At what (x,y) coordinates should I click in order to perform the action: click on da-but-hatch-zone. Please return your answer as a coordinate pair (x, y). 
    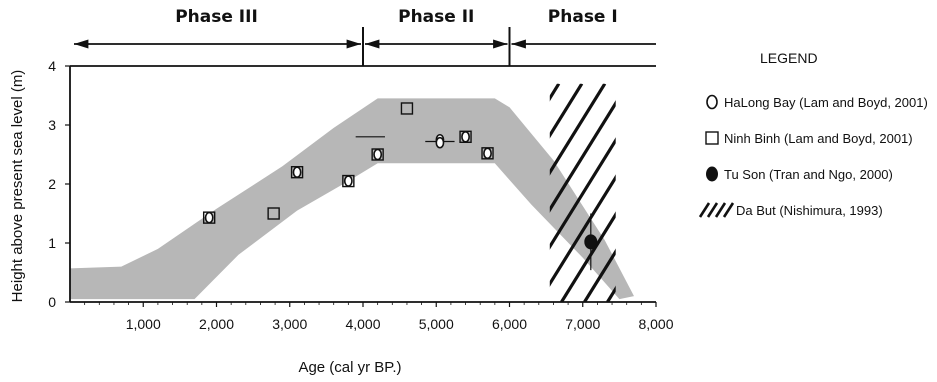
    Looking at the image, I should click on (657, 192).